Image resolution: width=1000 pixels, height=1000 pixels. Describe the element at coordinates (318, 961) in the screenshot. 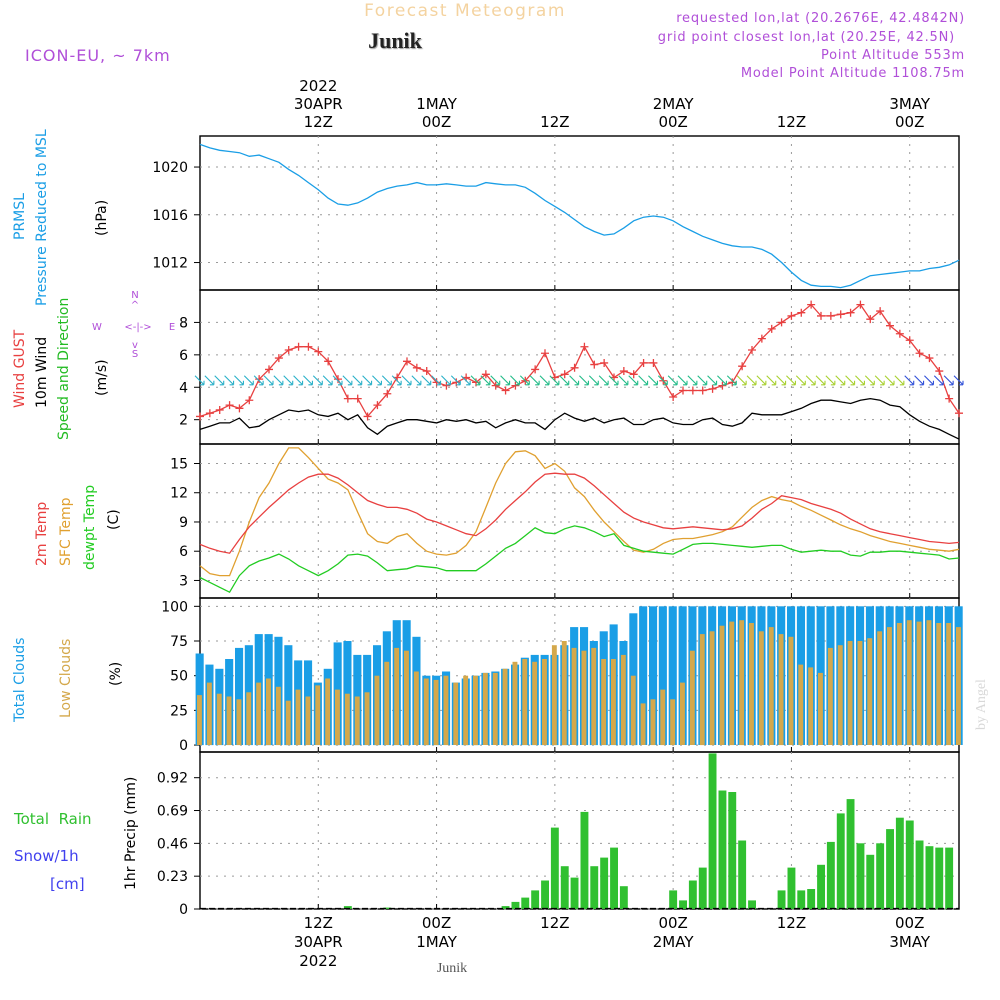

I see `bottom-time-label: 2022` at that location.